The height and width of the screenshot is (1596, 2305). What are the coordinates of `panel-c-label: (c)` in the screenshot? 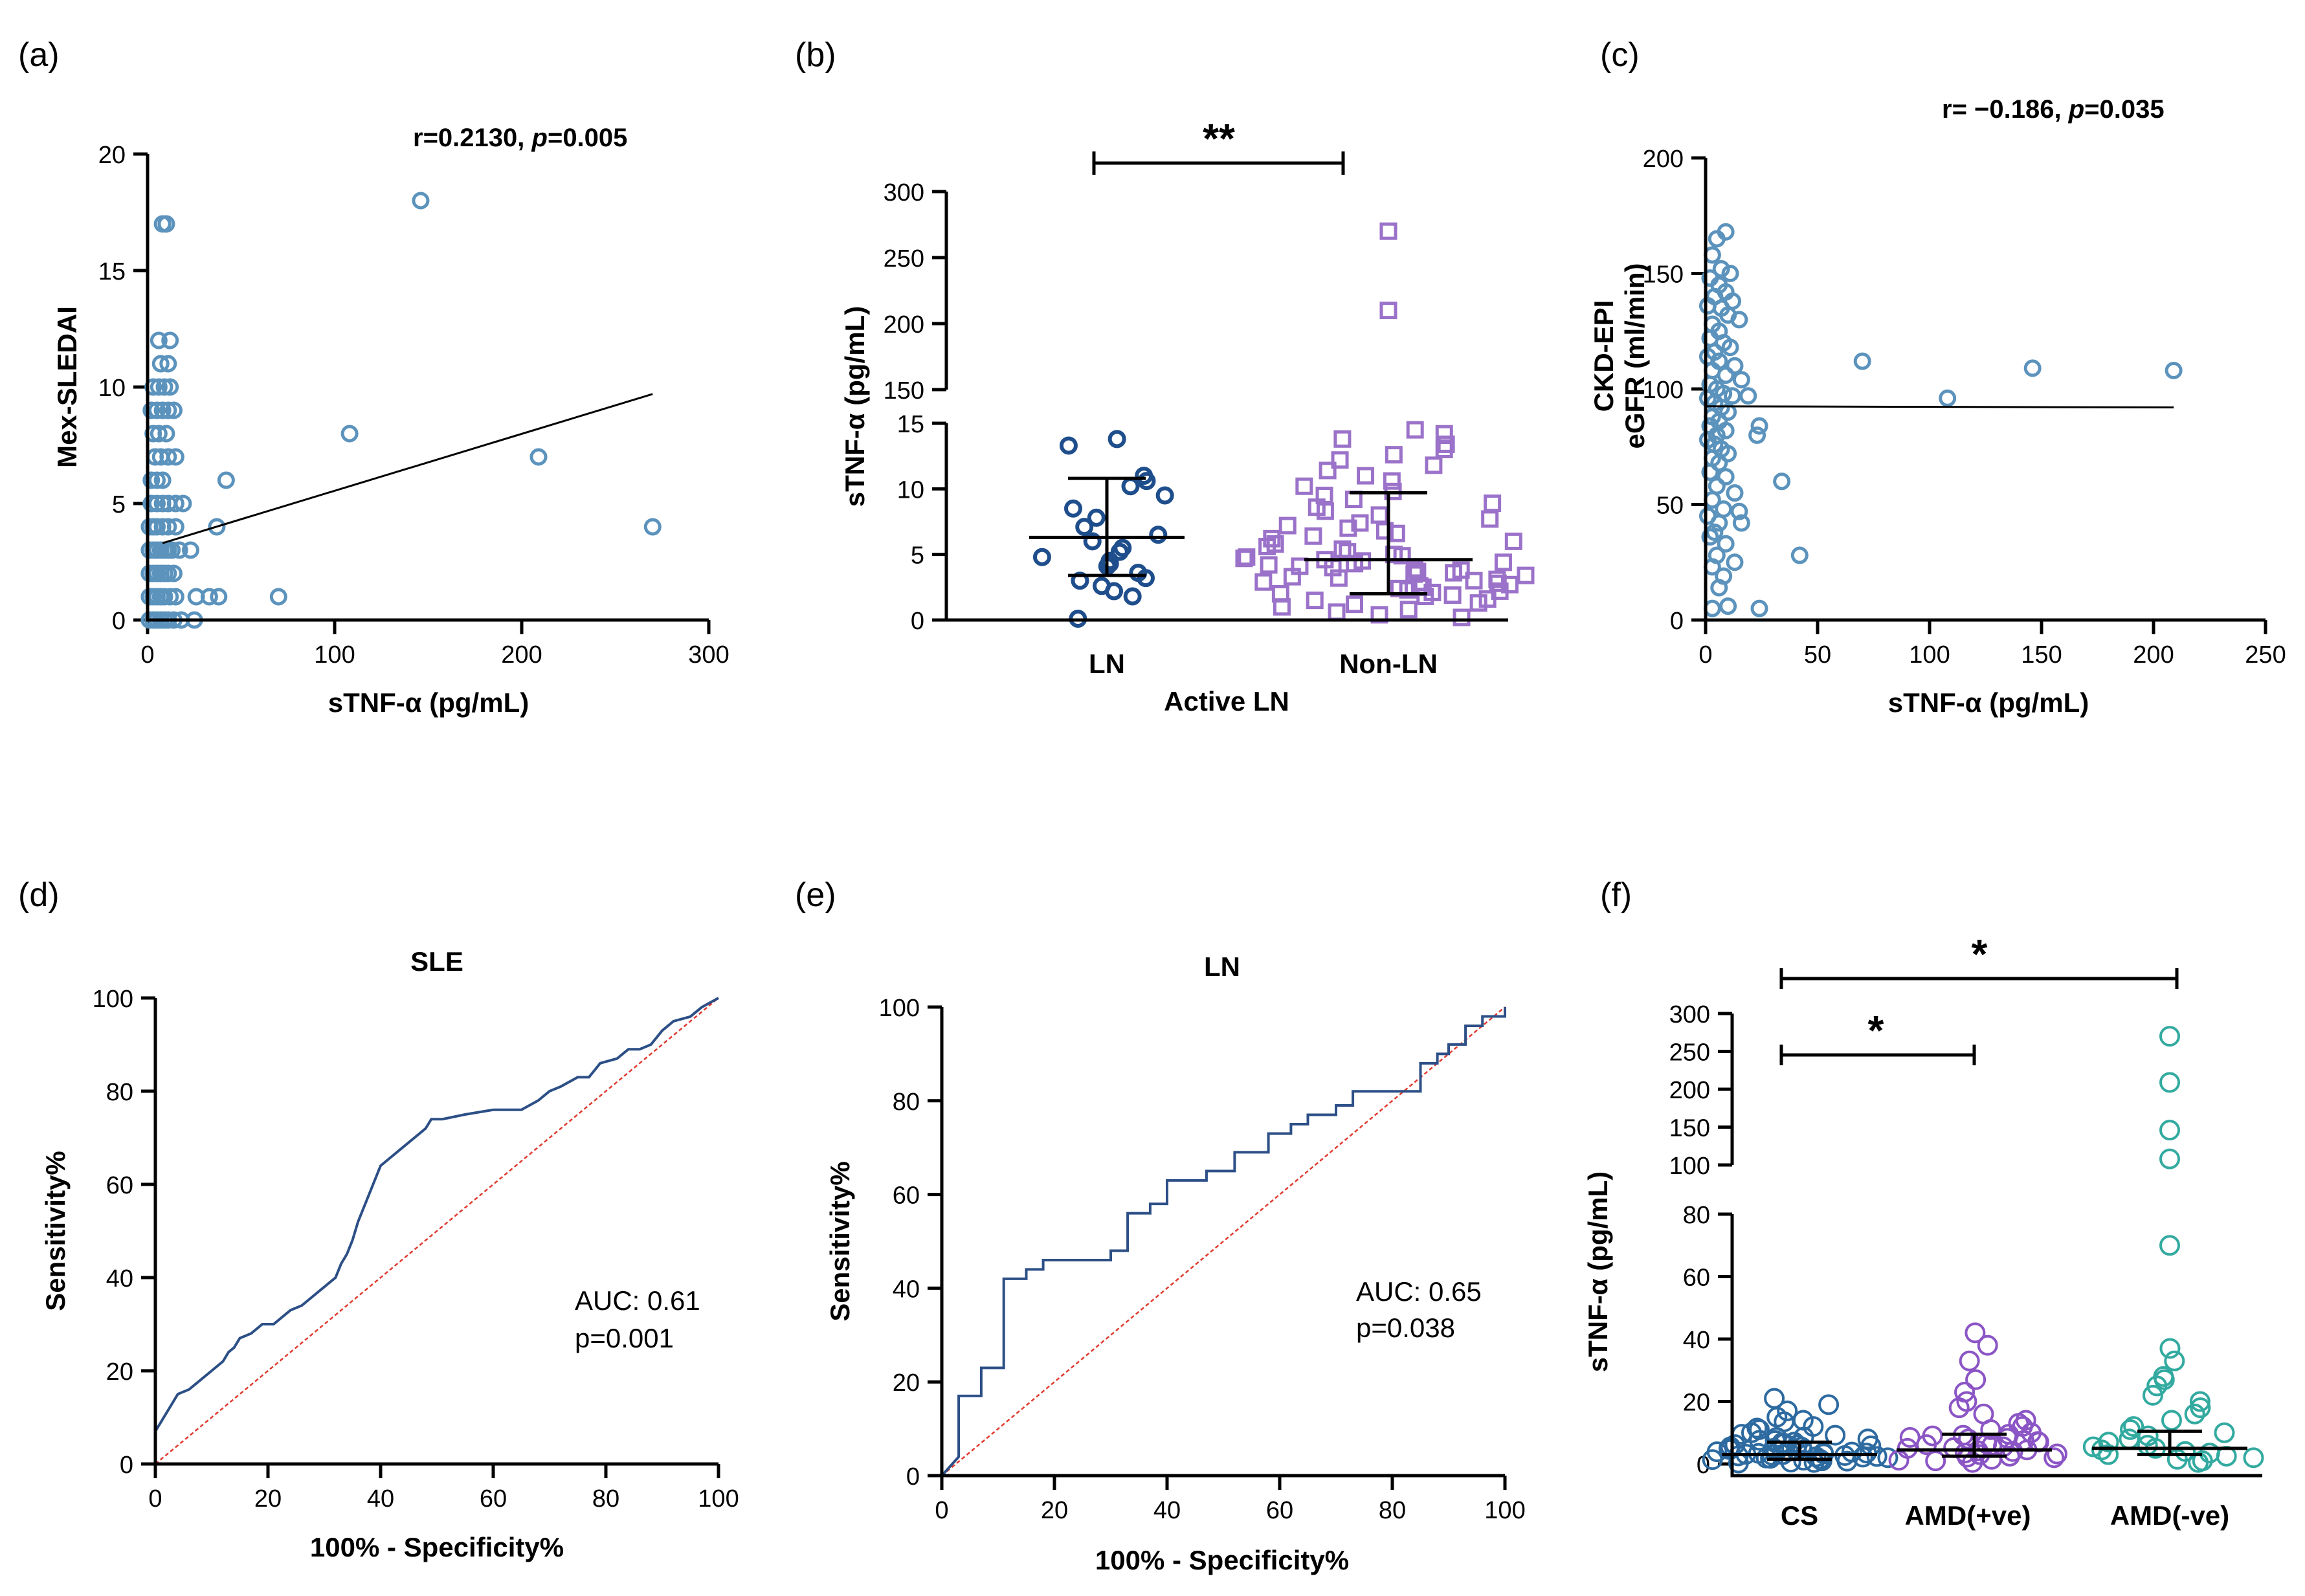 It's located at (1620, 55).